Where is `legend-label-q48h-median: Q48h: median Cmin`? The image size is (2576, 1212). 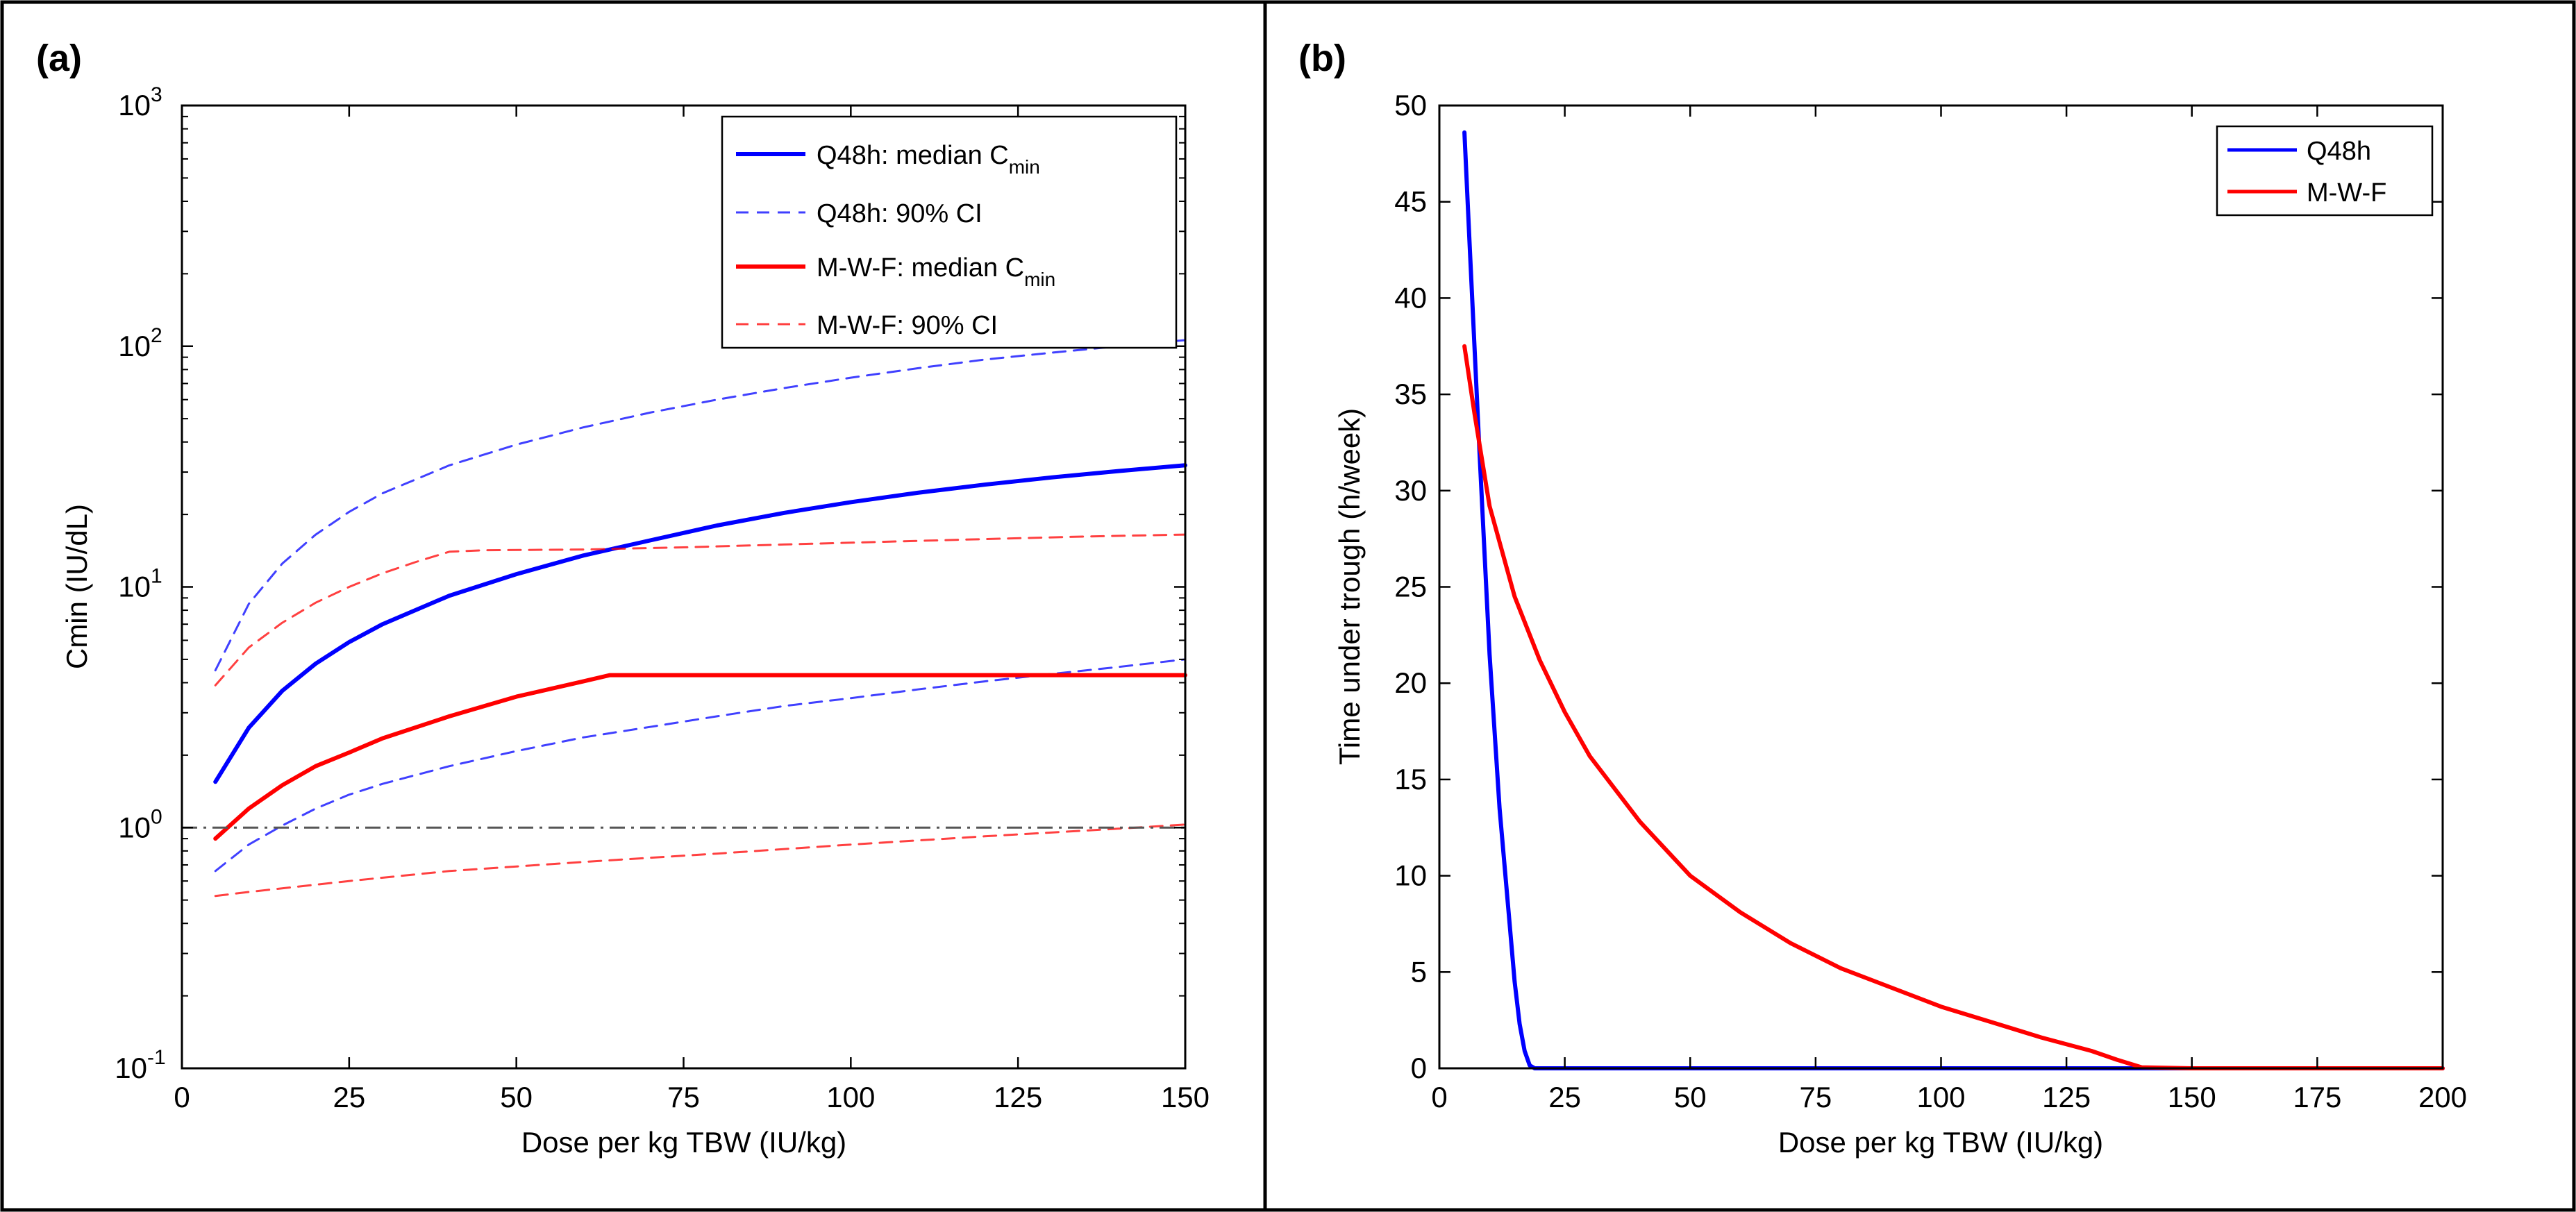 legend-label-q48h-median: Q48h: median Cmin is located at coordinates (928, 159).